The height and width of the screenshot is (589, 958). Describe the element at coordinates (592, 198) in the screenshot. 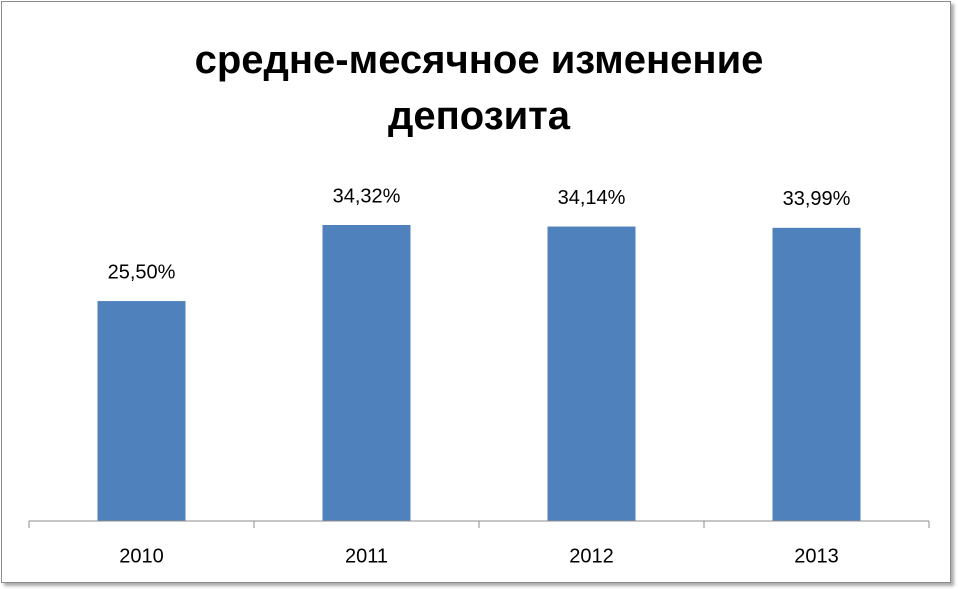

I see `data-label: 34,14%` at that location.